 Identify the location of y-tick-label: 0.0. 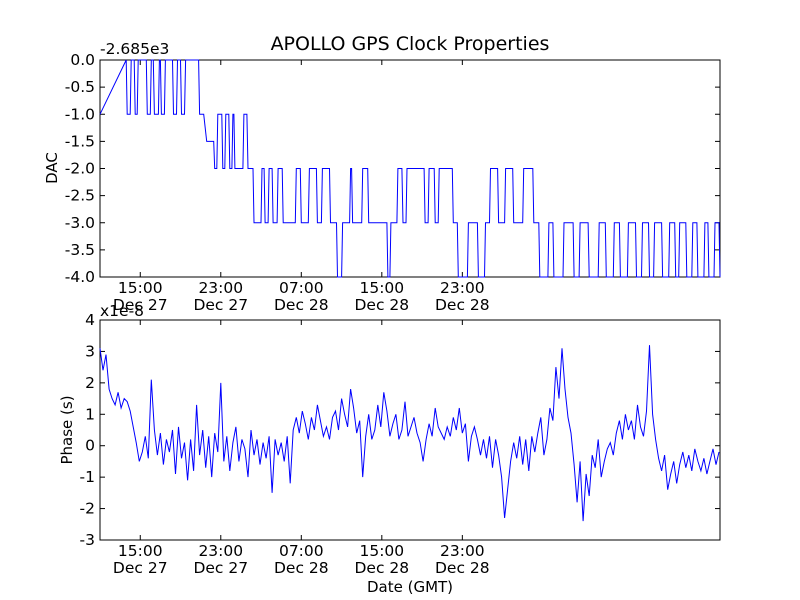
(82, 60).